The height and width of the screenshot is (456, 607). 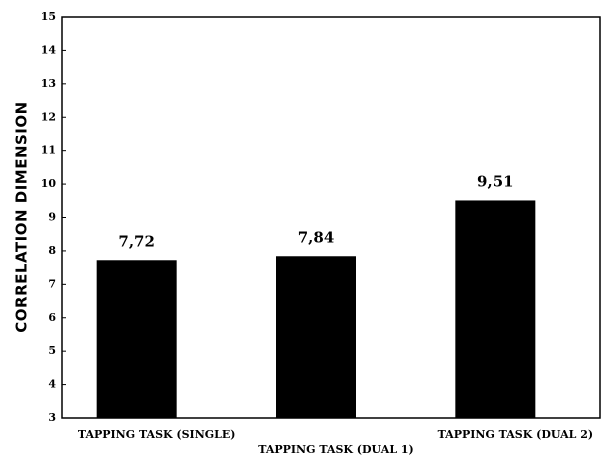 I want to click on value-label: 7,84, so click(x=316, y=237).